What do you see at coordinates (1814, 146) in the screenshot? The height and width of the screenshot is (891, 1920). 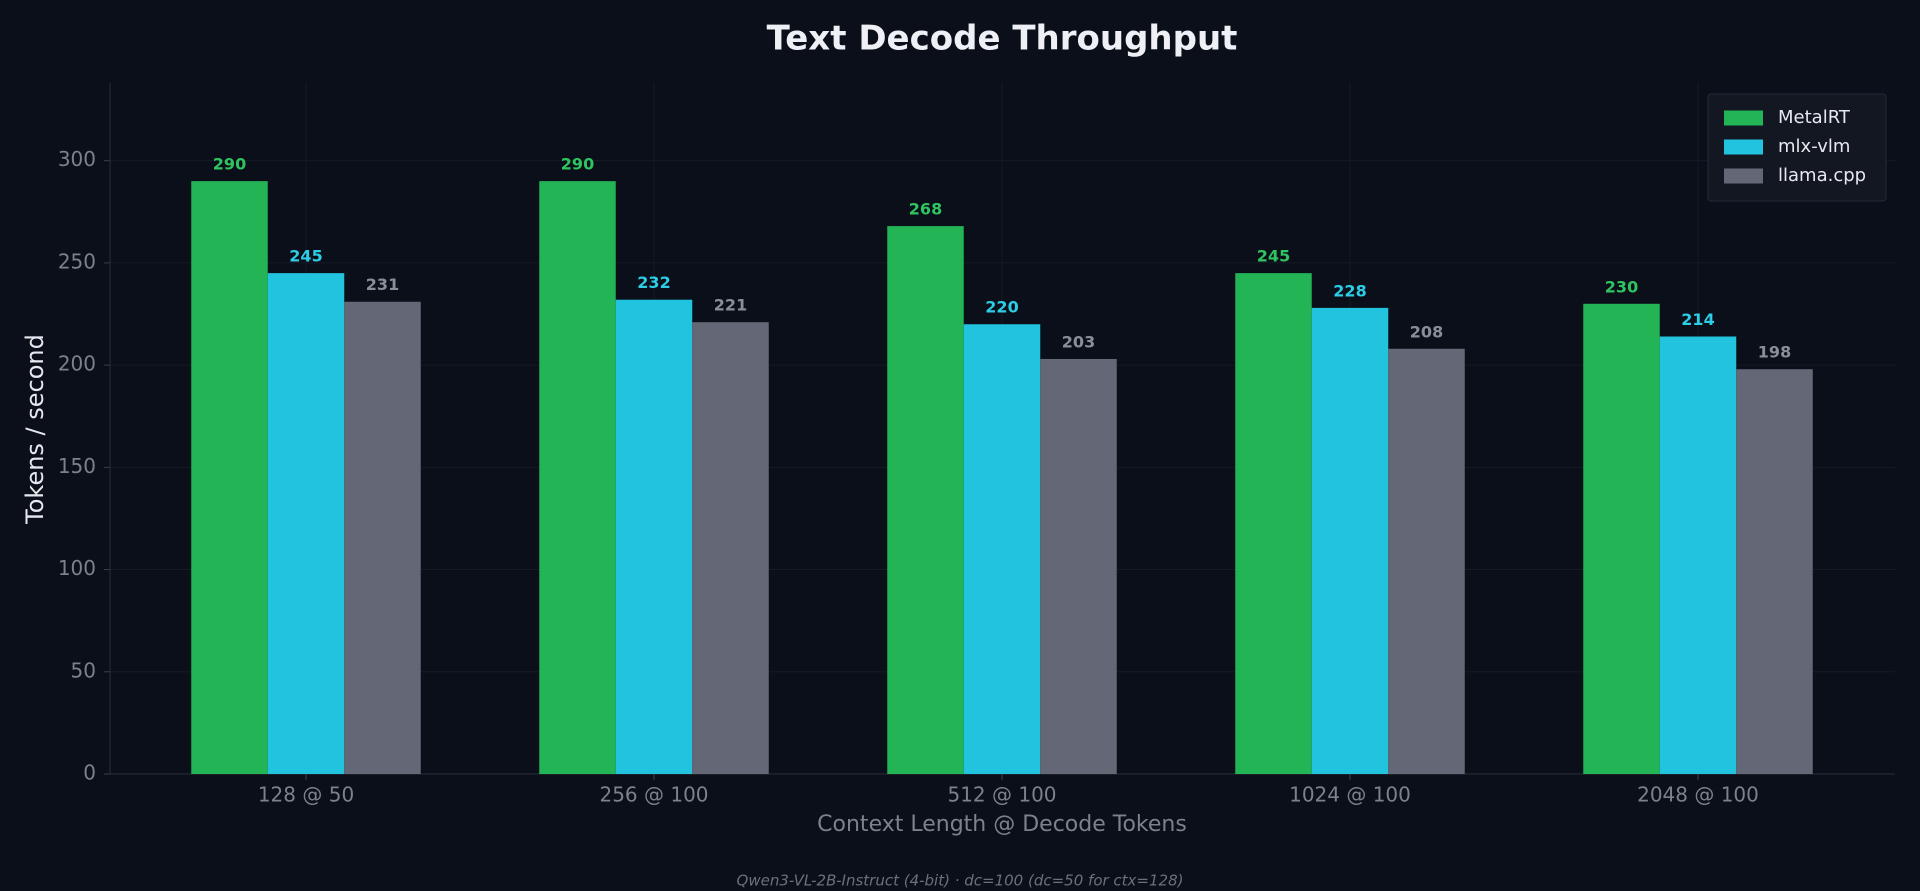 I see `legend-label: mlx-vlm` at bounding box center [1814, 146].